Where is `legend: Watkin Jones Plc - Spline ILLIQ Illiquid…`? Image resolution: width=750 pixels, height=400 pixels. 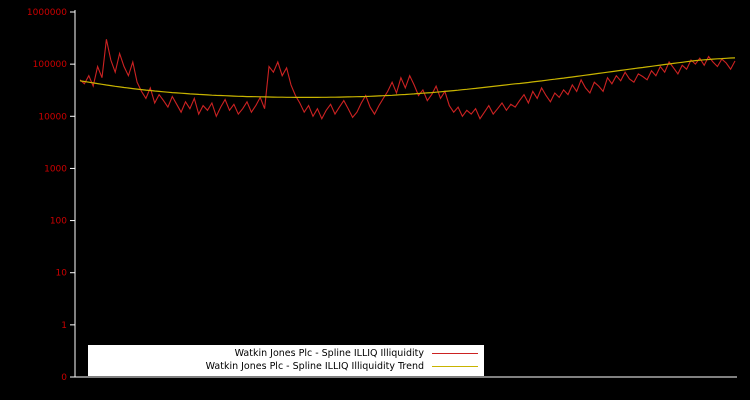
legend: Watkin Jones Plc - Spline ILLIQ Illiquid… is located at coordinates (286, 360).